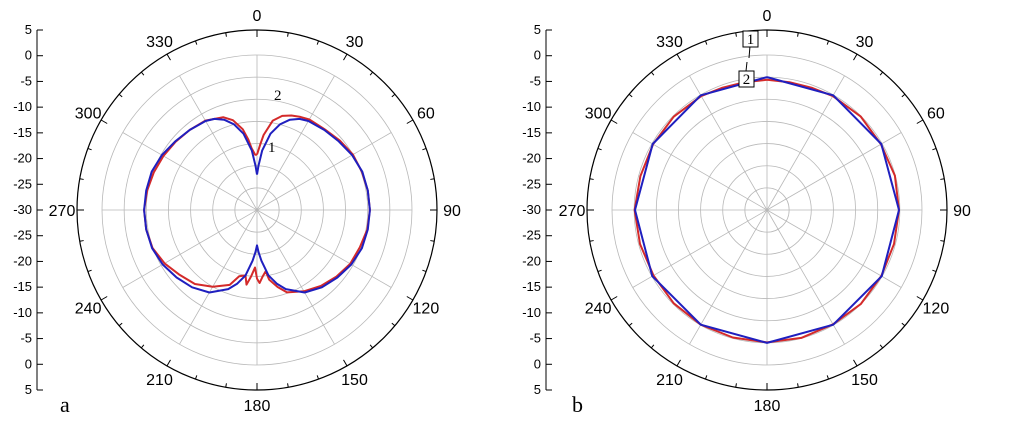 Image resolution: width=1024 pixels, height=421 pixels. I want to click on angle-label: 240, so click(598, 309).